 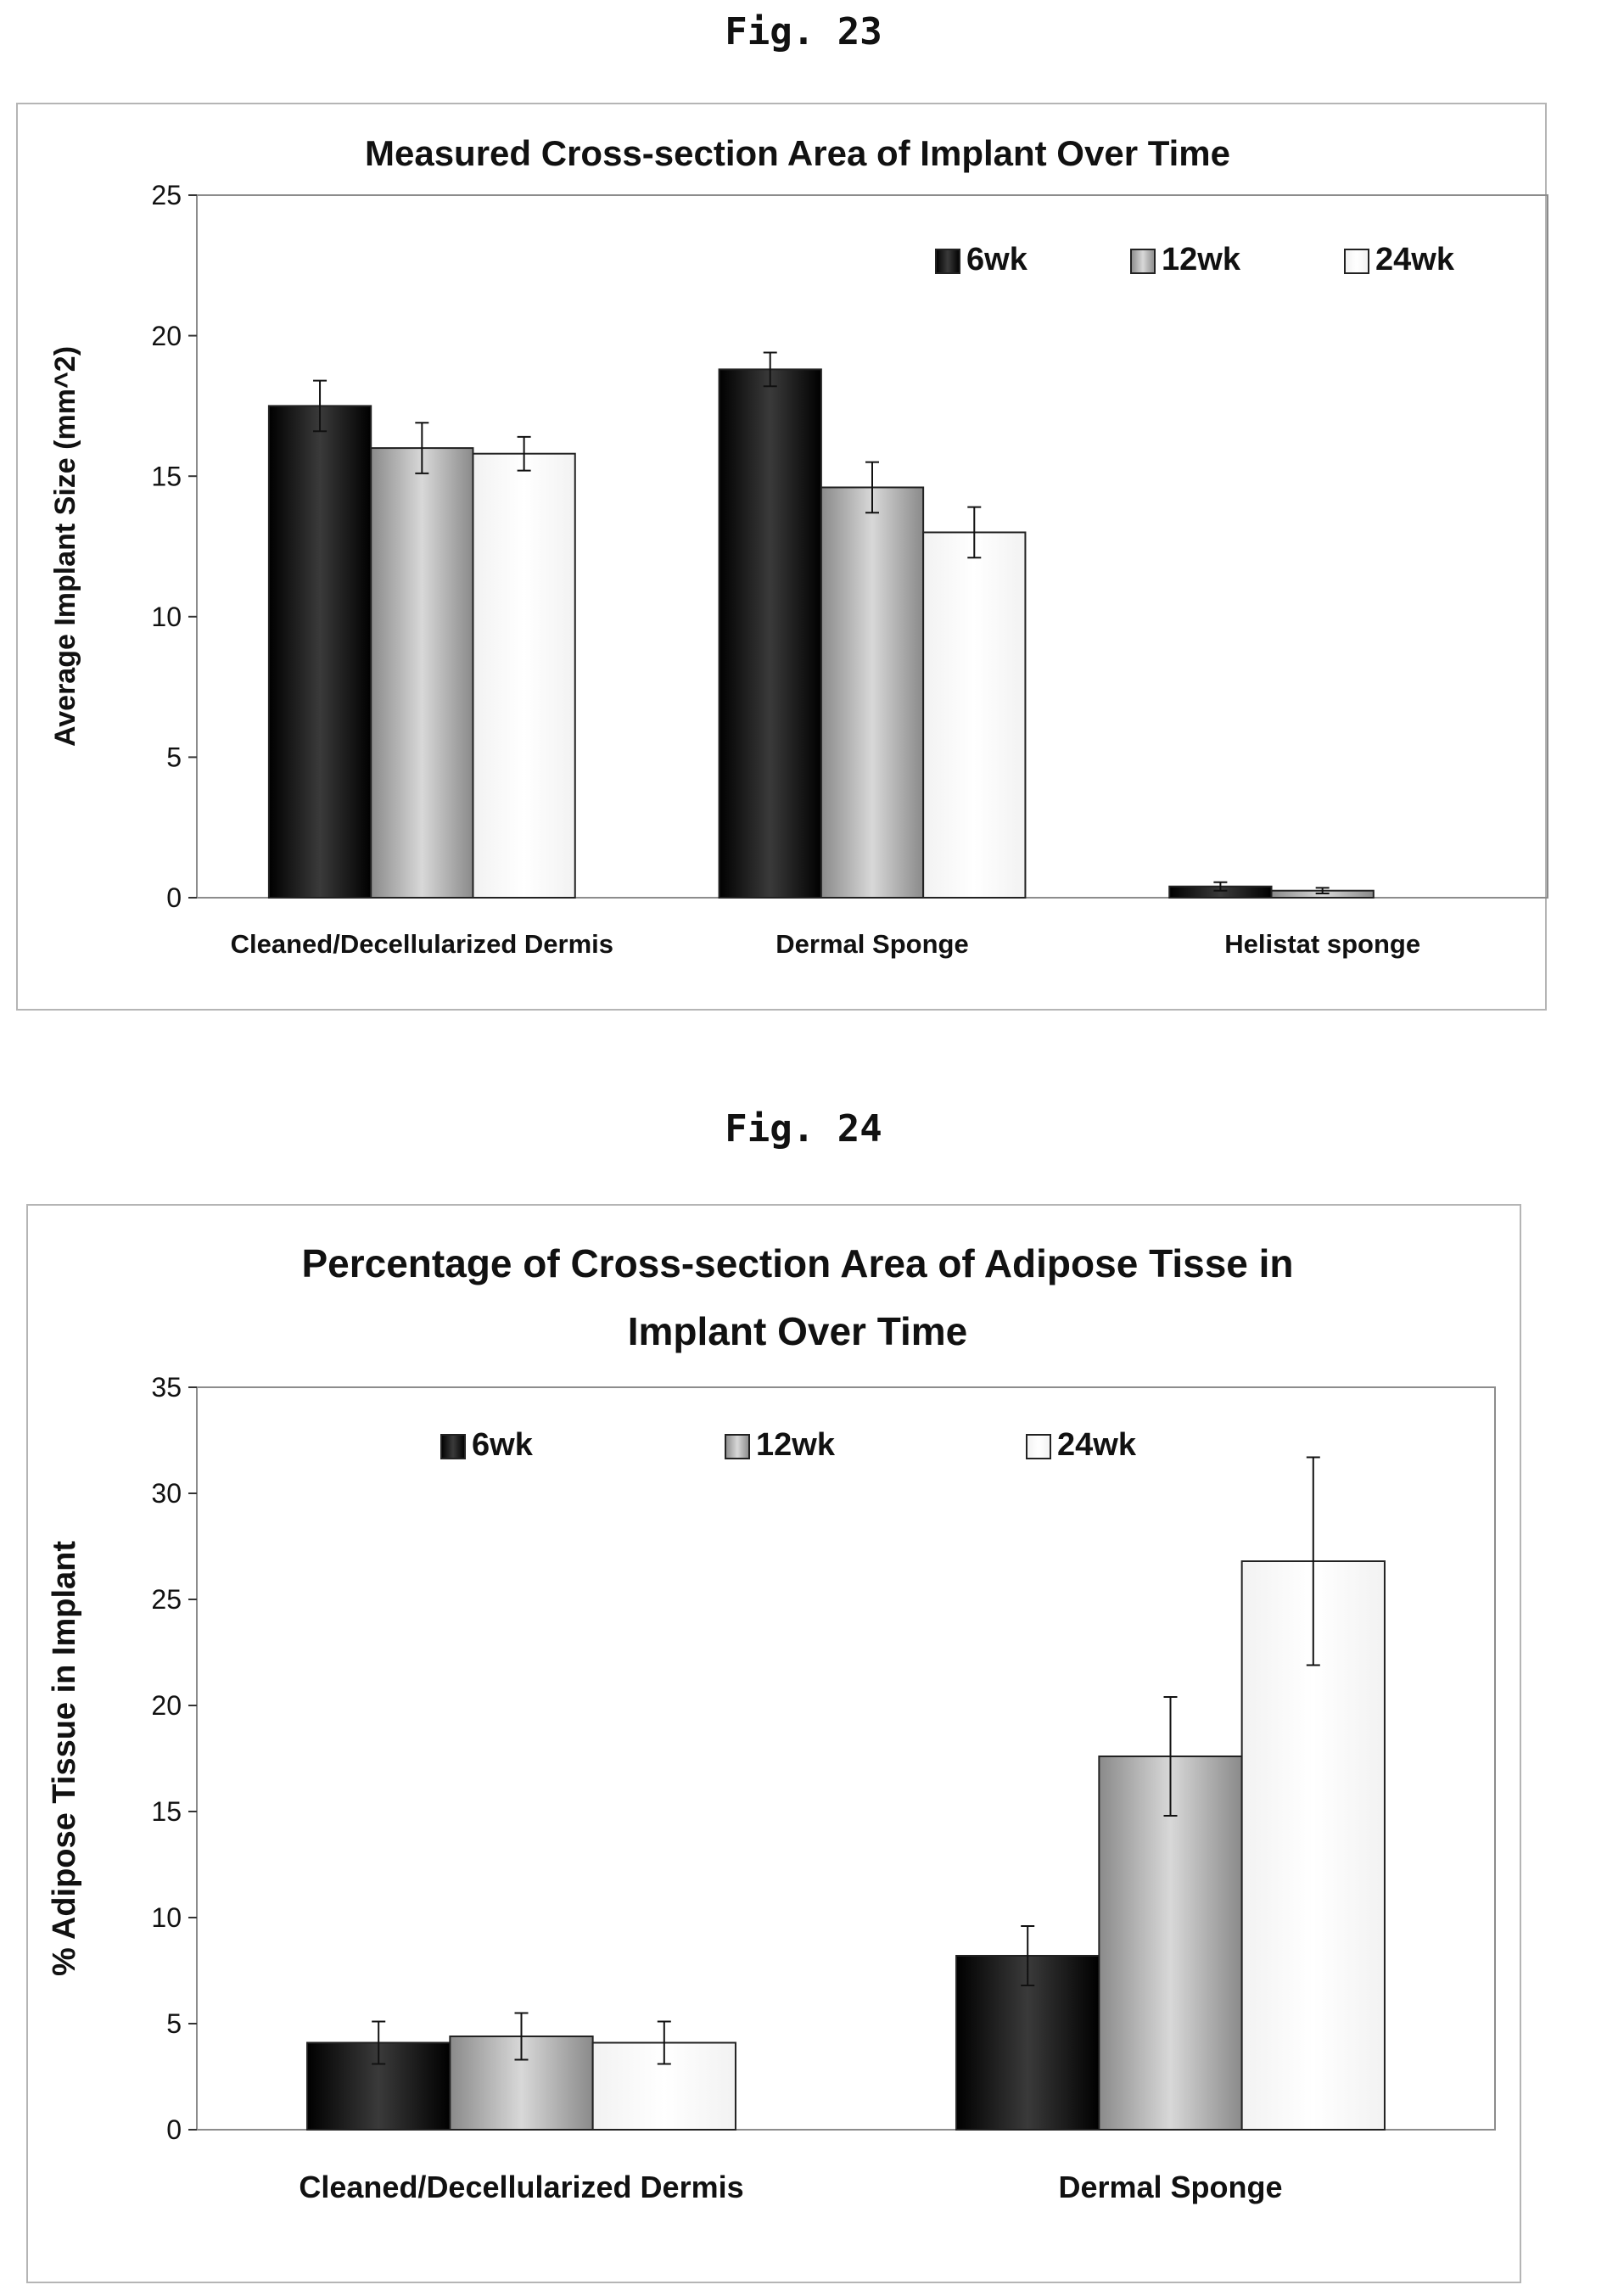 I want to click on chart-title: Implant Over Time, so click(x=798, y=1331).